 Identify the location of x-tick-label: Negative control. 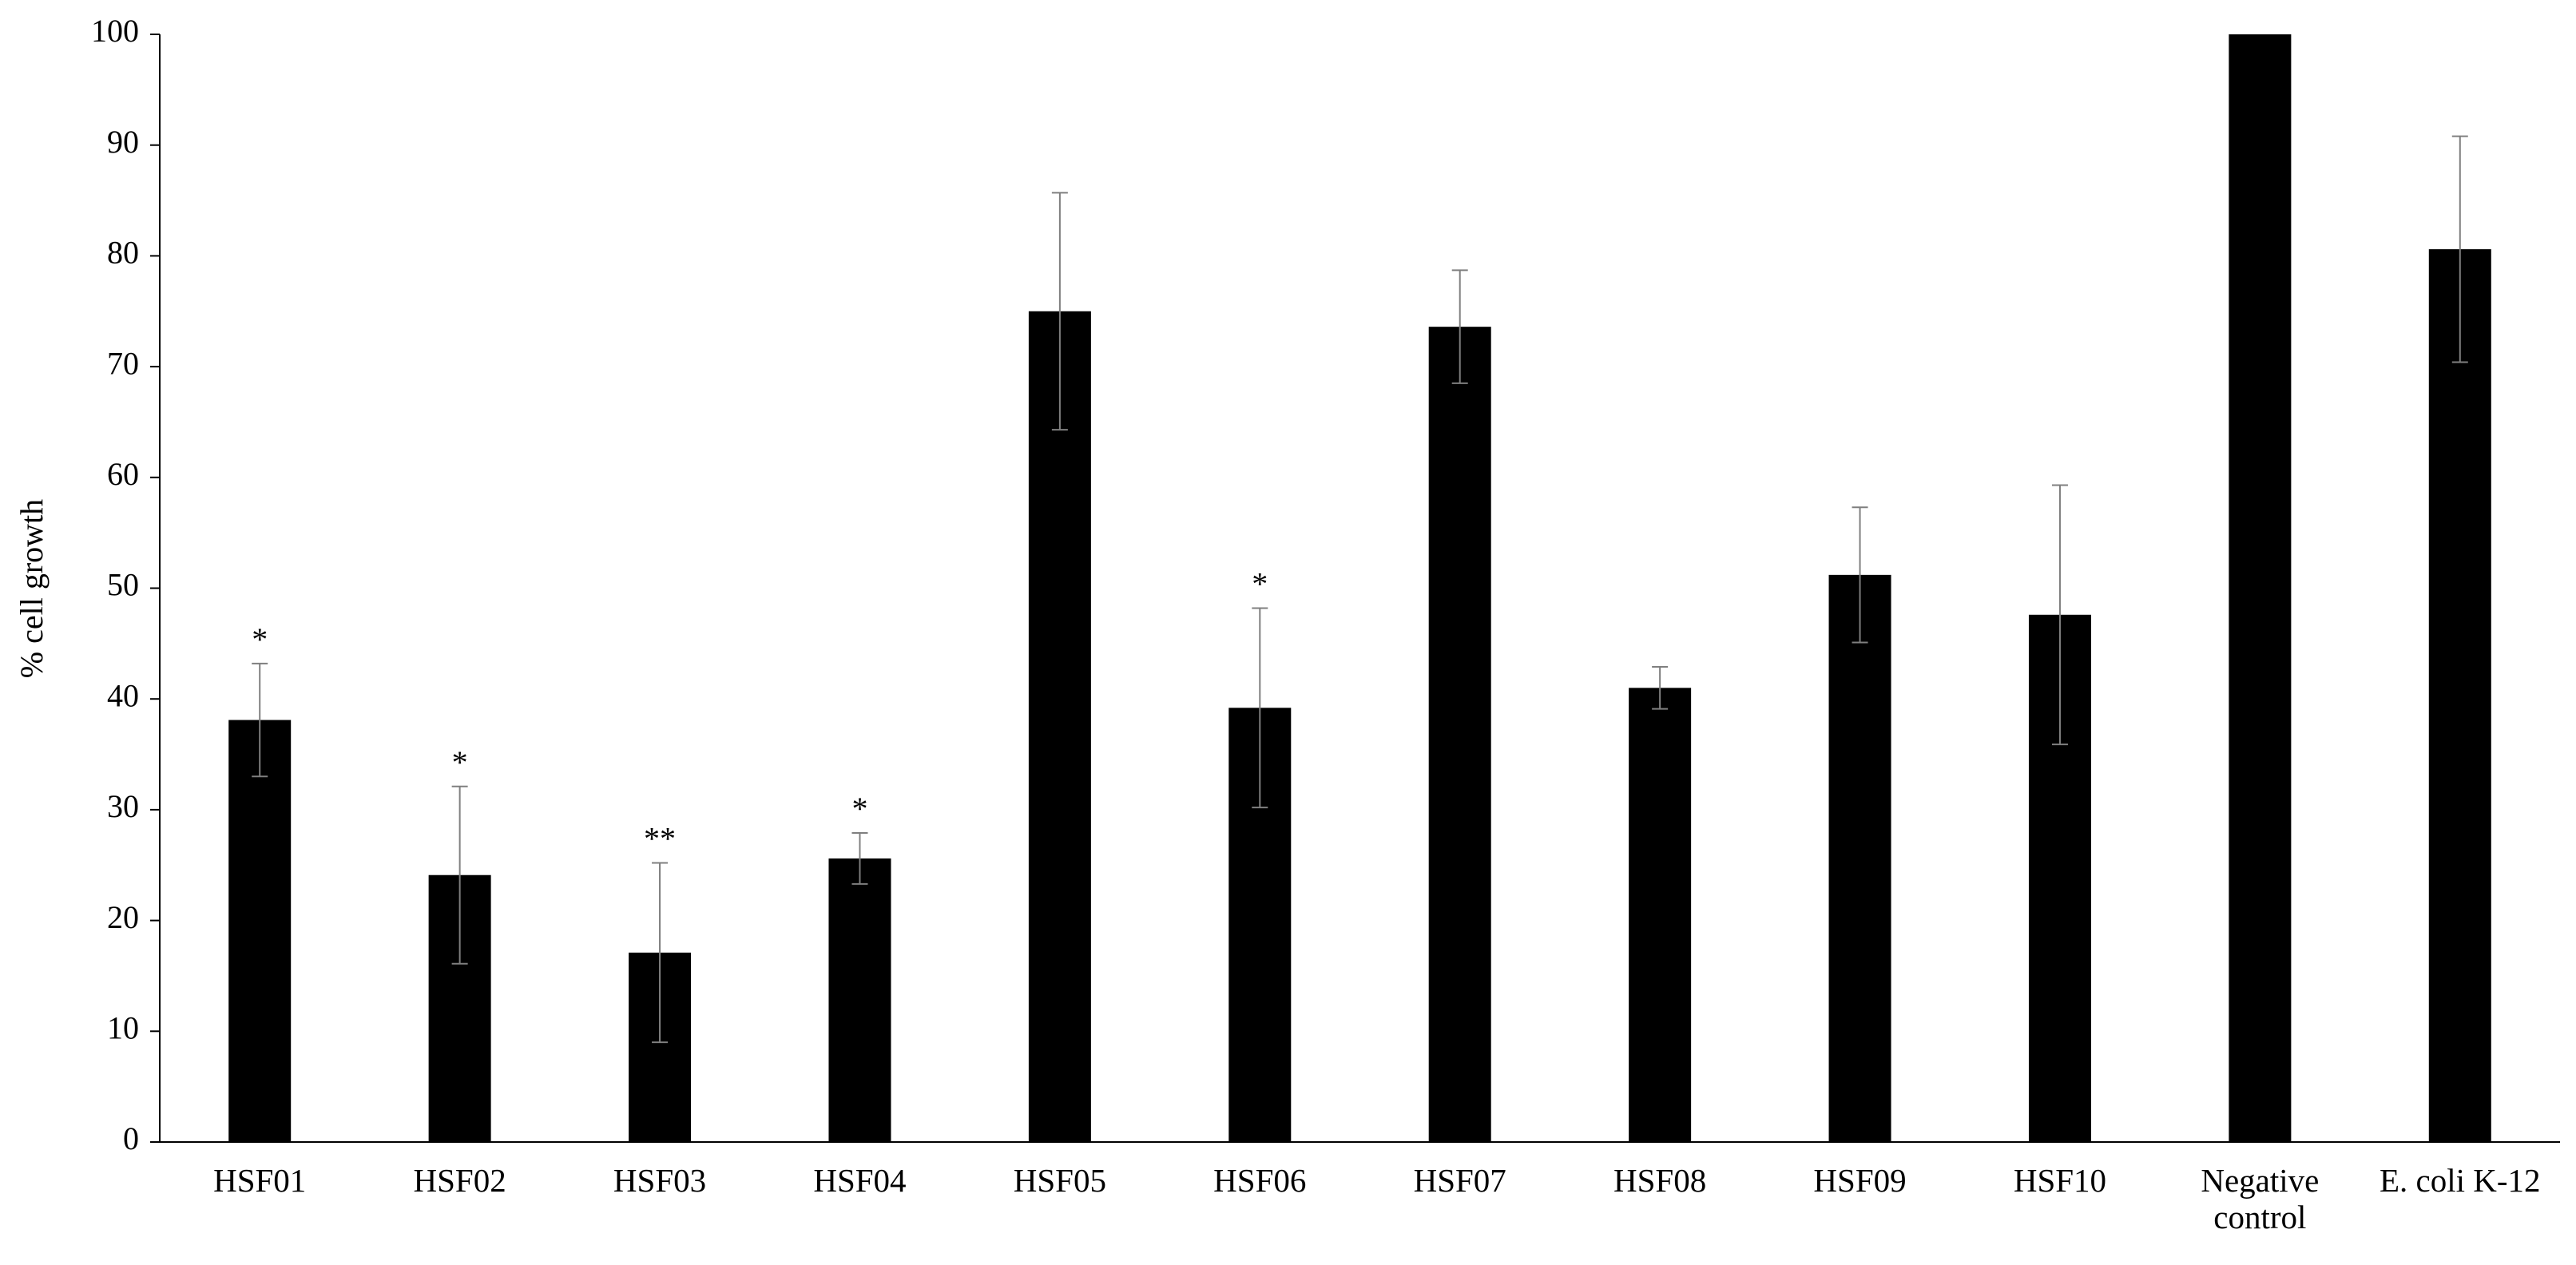
(2260, 1199).